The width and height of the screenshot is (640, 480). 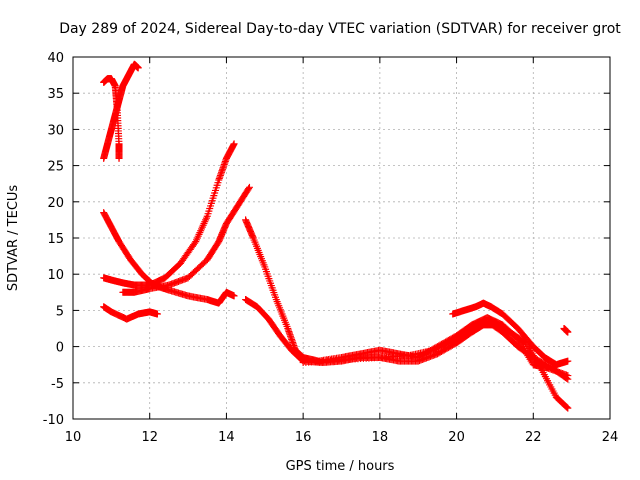 I want to click on series-arc-j, so click(x=510, y=334).